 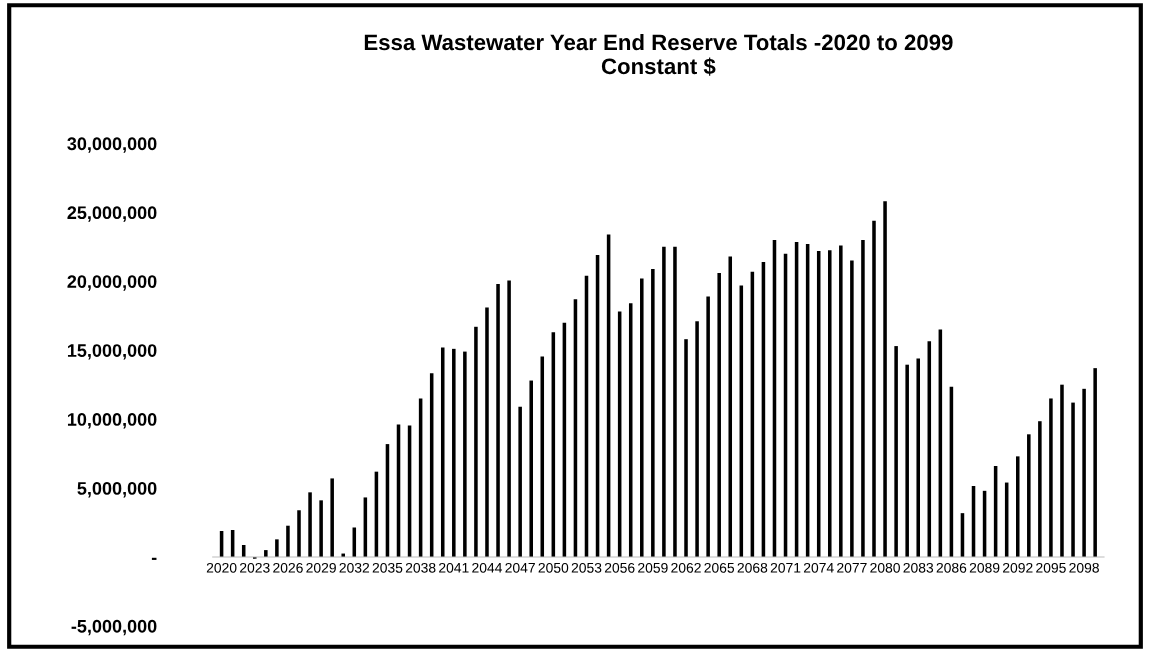 What do you see at coordinates (653, 567) in the screenshot?
I see `x-tick-label: 2059` at bounding box center [653, 567].